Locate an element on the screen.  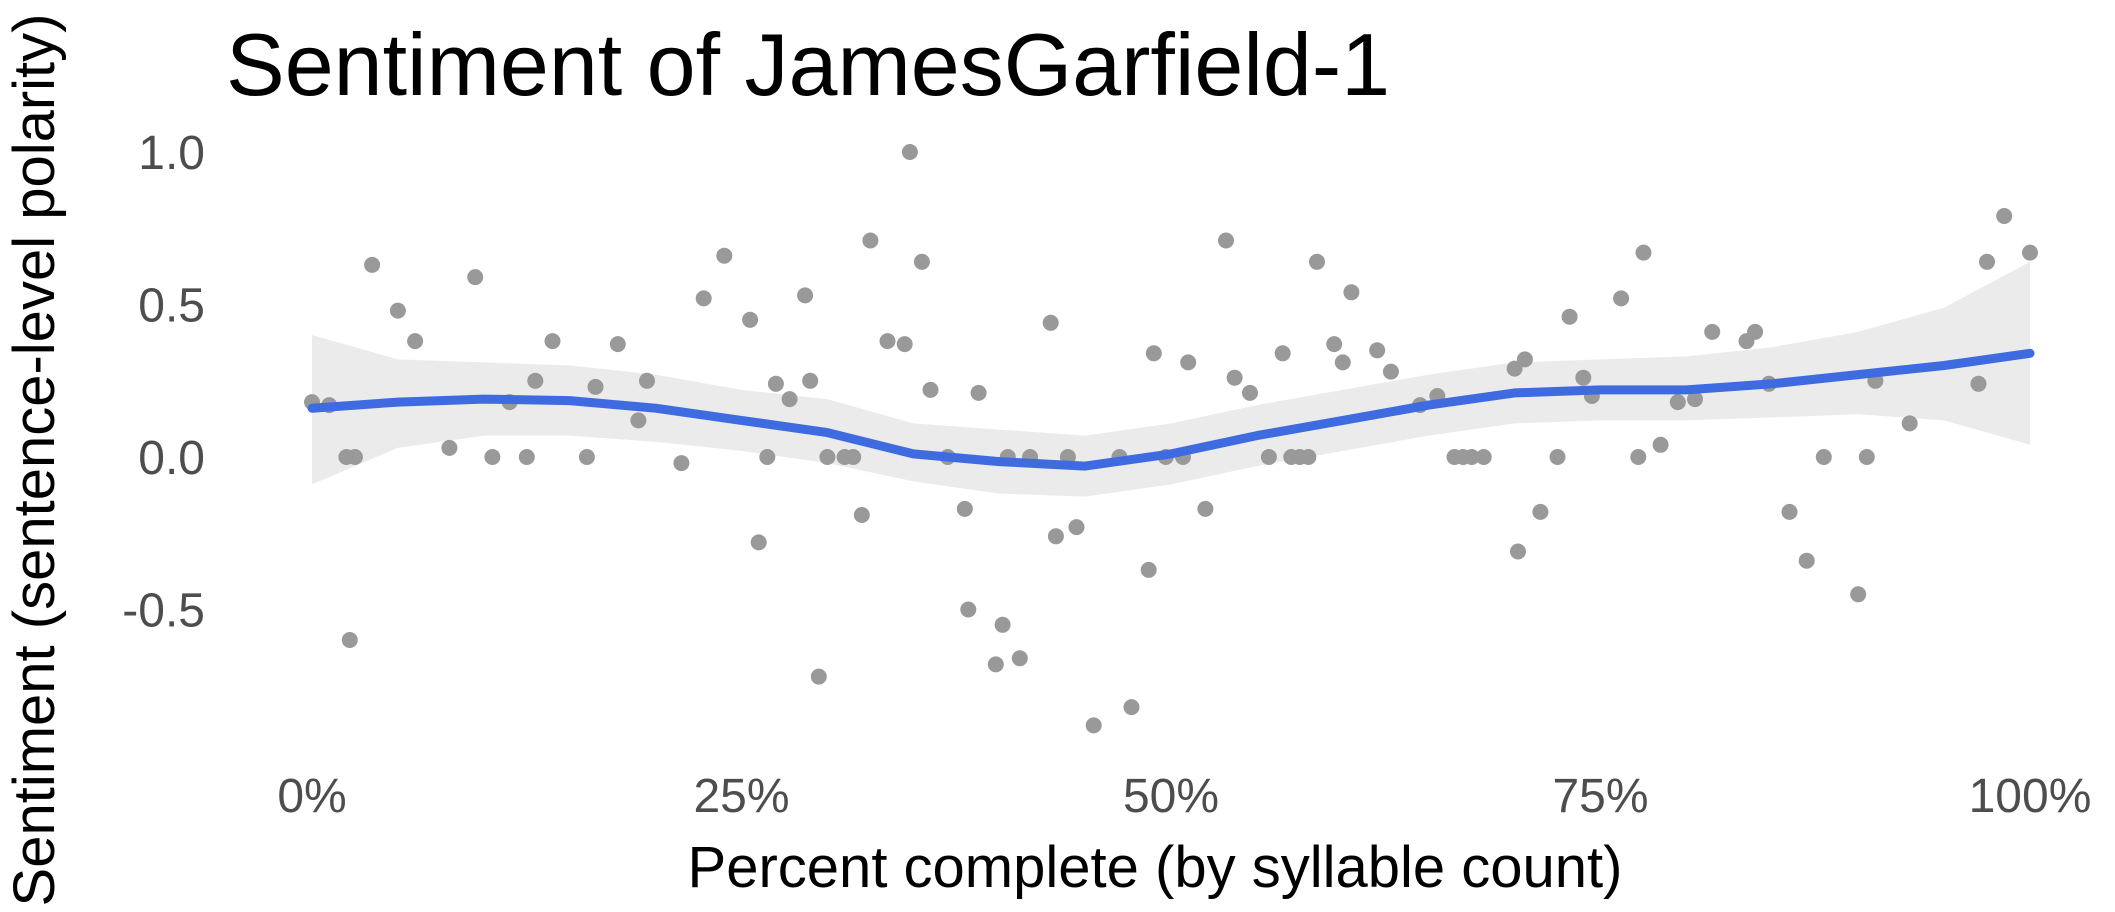
x-tick-label: 75% is located at coordinates (1600, 796).